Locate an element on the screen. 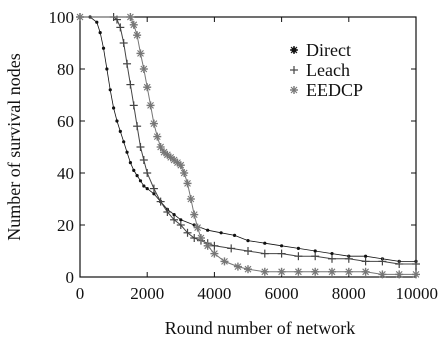 The height and width of the screenshot is (344, 439). y-tick-label: 80 is located at coordinates (65, 69).